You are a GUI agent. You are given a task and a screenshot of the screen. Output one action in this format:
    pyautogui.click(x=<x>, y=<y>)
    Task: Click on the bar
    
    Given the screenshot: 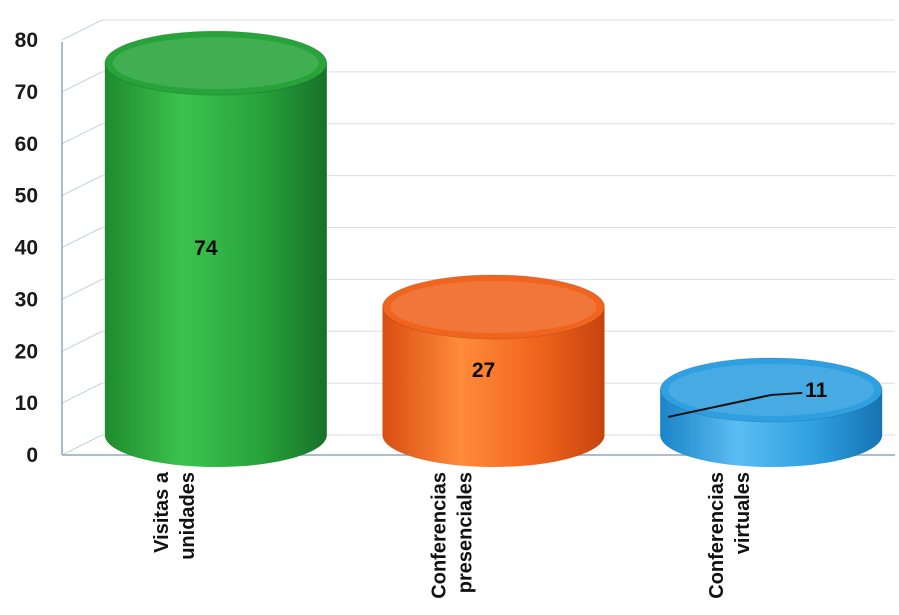 What is the action you would take?
    pyautogui.click(x=493, y=370)
    